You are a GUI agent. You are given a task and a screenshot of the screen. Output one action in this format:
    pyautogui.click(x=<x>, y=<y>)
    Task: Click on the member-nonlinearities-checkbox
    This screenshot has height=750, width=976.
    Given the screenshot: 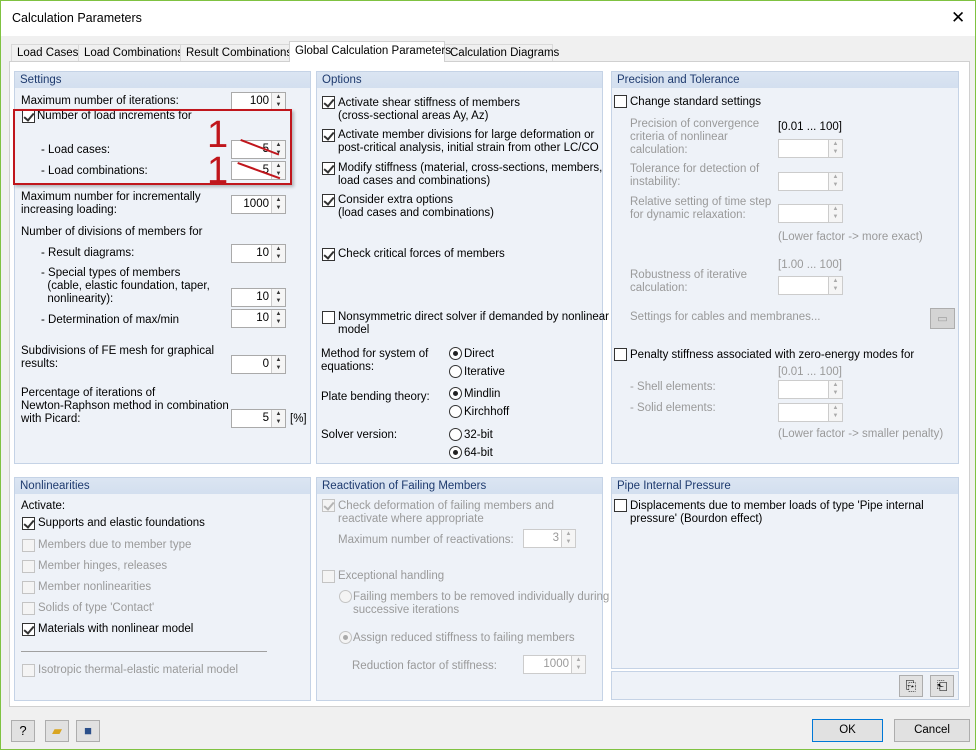 What is the action you would take?
    pyautogui.click(x=28, y=587)
    